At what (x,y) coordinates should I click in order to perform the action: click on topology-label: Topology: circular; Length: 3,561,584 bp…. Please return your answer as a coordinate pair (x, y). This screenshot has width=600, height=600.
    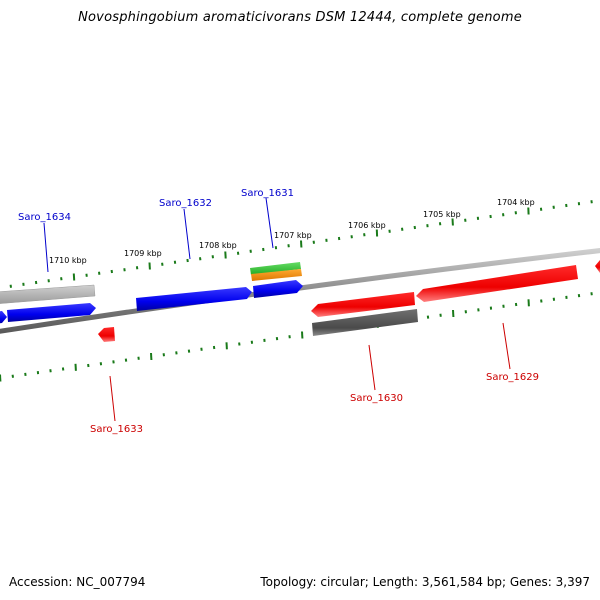
    Looking at the image, I should click on (425, 582).